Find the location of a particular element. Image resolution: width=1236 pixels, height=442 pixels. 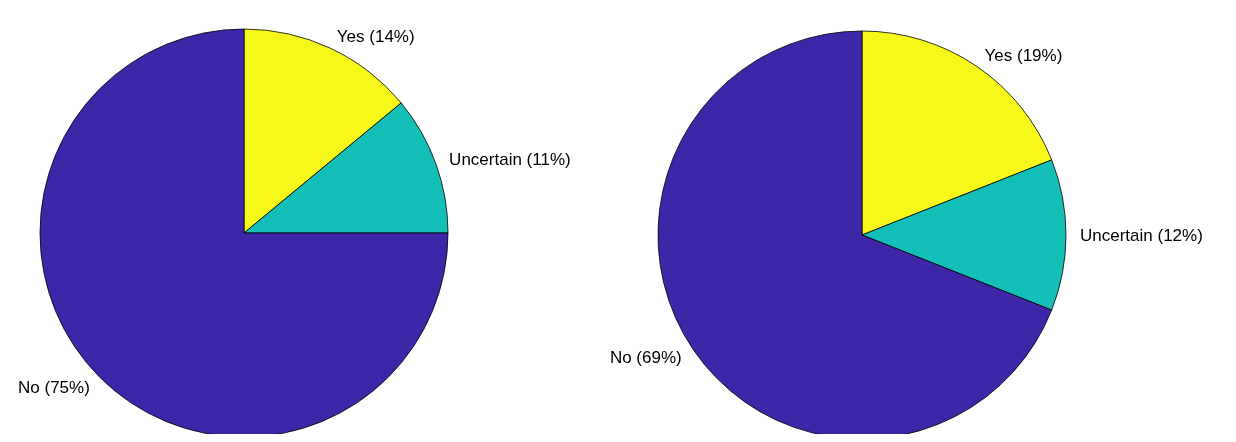

slice-label: Uncertain (12%) is located at coordinates (1141, 235).